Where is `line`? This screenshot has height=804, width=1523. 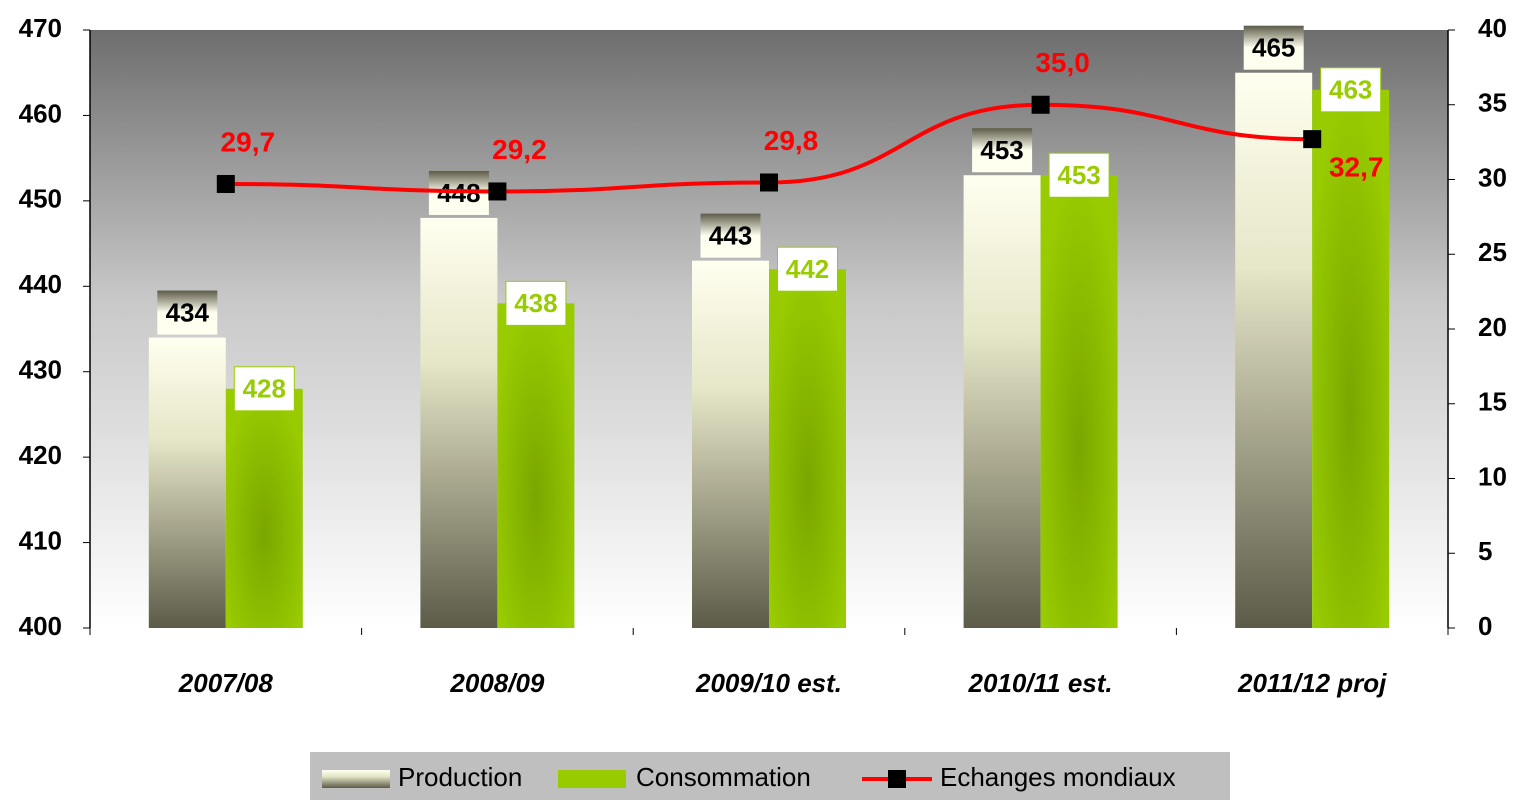
line is located at coordinates (769, 148).